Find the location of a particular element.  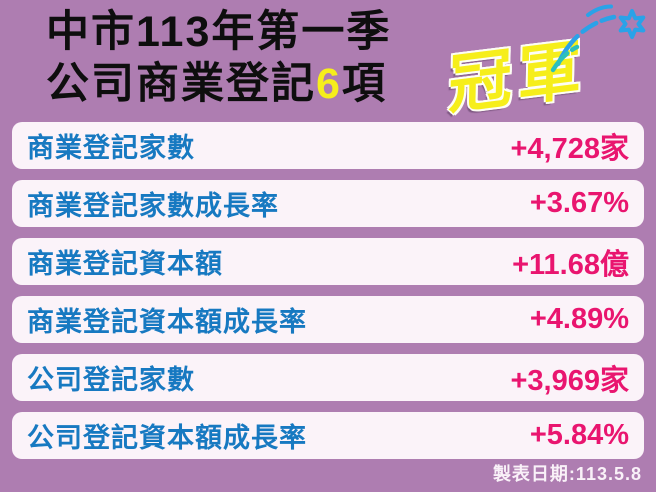

metric-label: 商業登記家數成長率 is located at coordinates (153, 206).